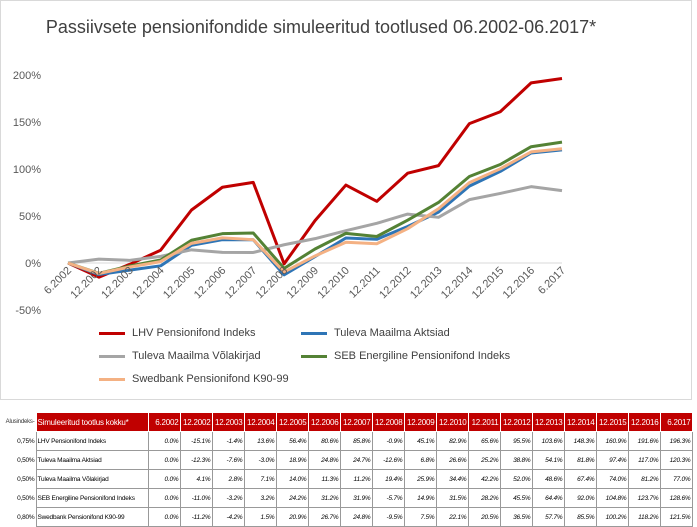 The height and width of the screenshot is (527, 697). Describe the element at coordinates (179, 283) in the screenshot. I see `x-tick-label: 12.2005` at that location.